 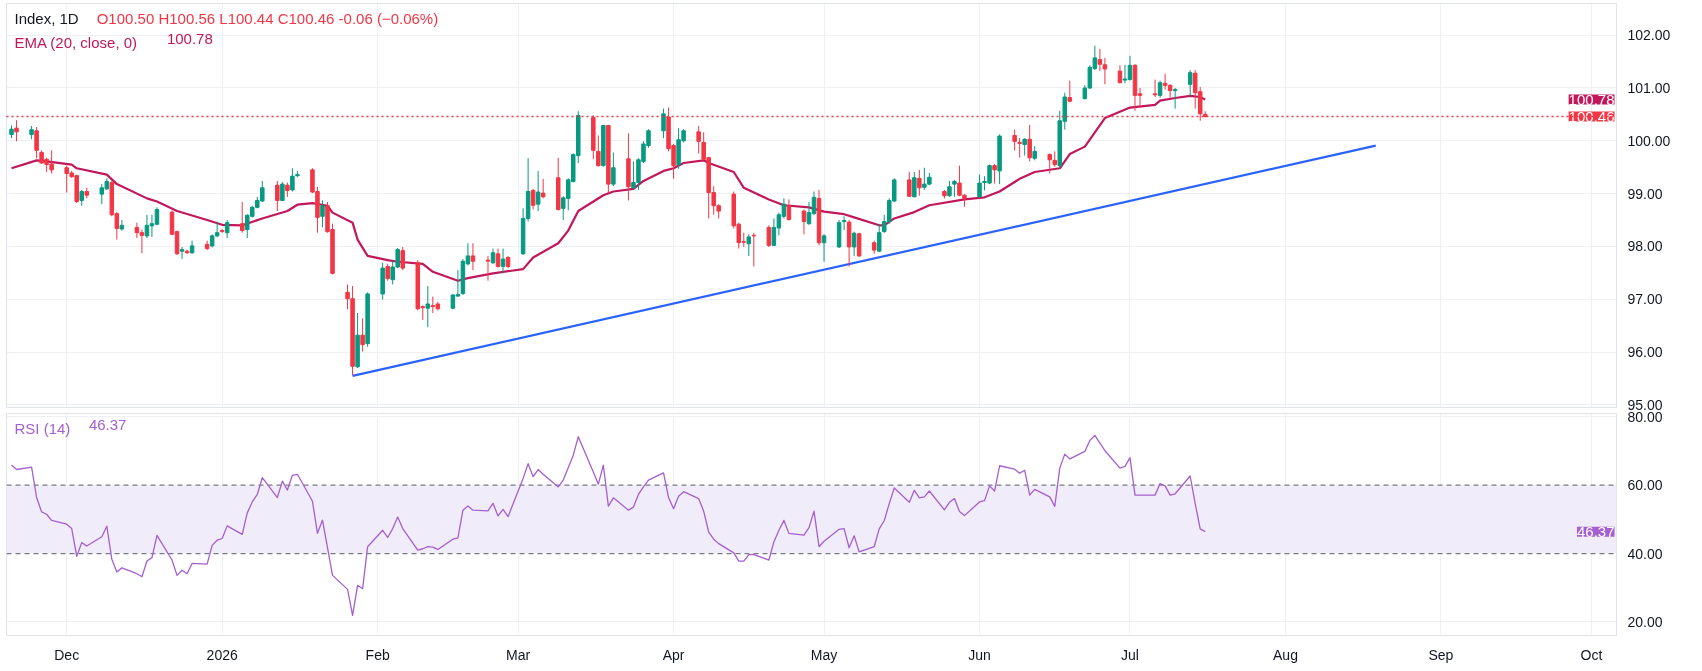 I want to click on y-tick-label: 99.00, so click(x=1645, y=193).